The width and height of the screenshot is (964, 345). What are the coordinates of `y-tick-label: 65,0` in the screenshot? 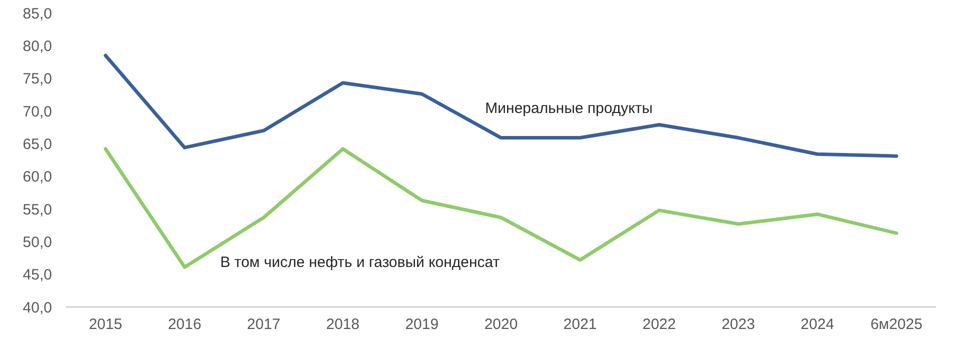 It's located at (37, 144).